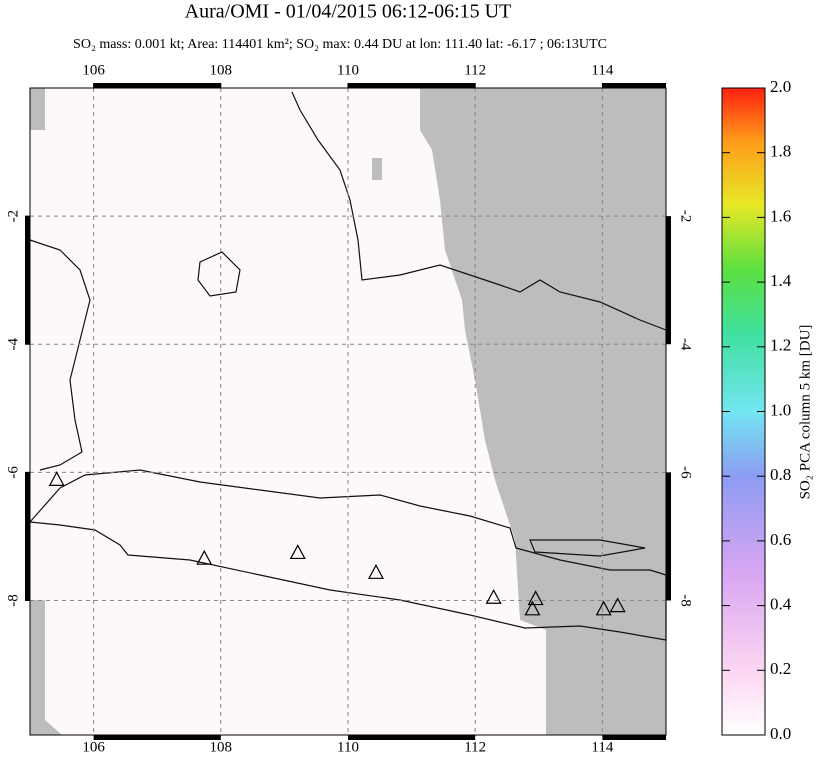 The height and width of the screenshot is (759, 823). Describe the element at coordinates (780, 474) in the screenshot. I see `colorbar-tick-label: 0.8` at that location.